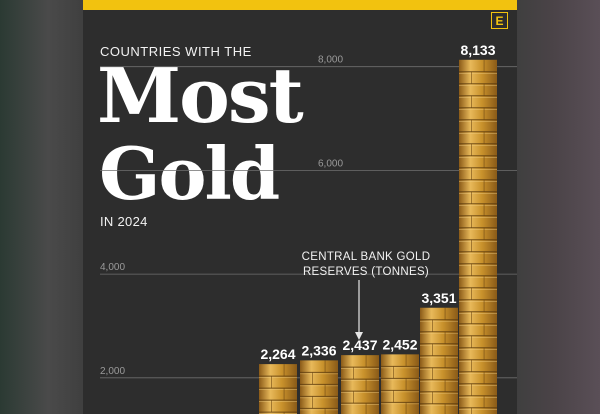  I want to click on title-year: IN 2024, so click(124, 221).